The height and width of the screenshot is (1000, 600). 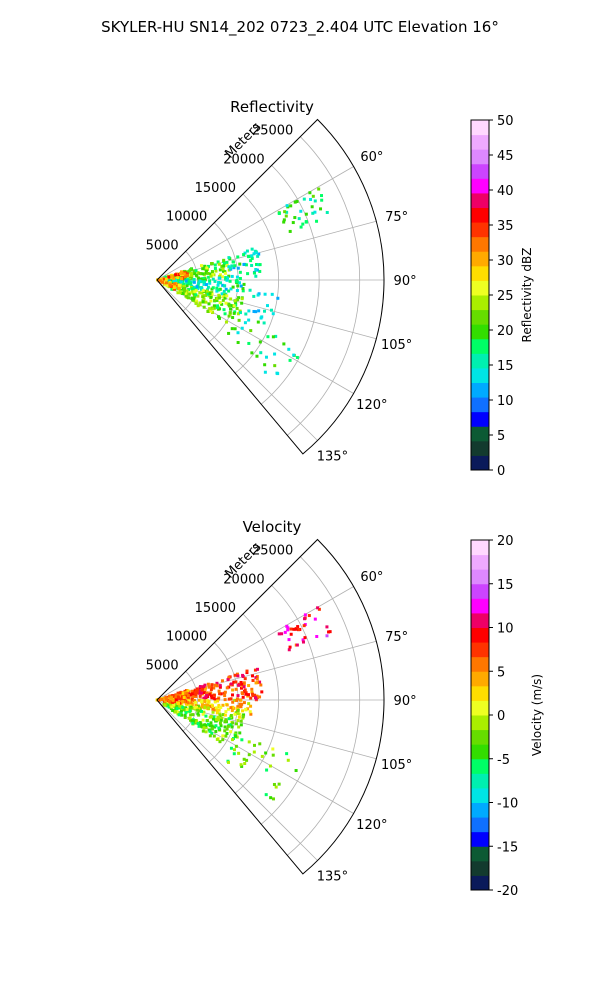 I want to click on radial-tick-label-25000: 25000, so click(x=272, y=131).